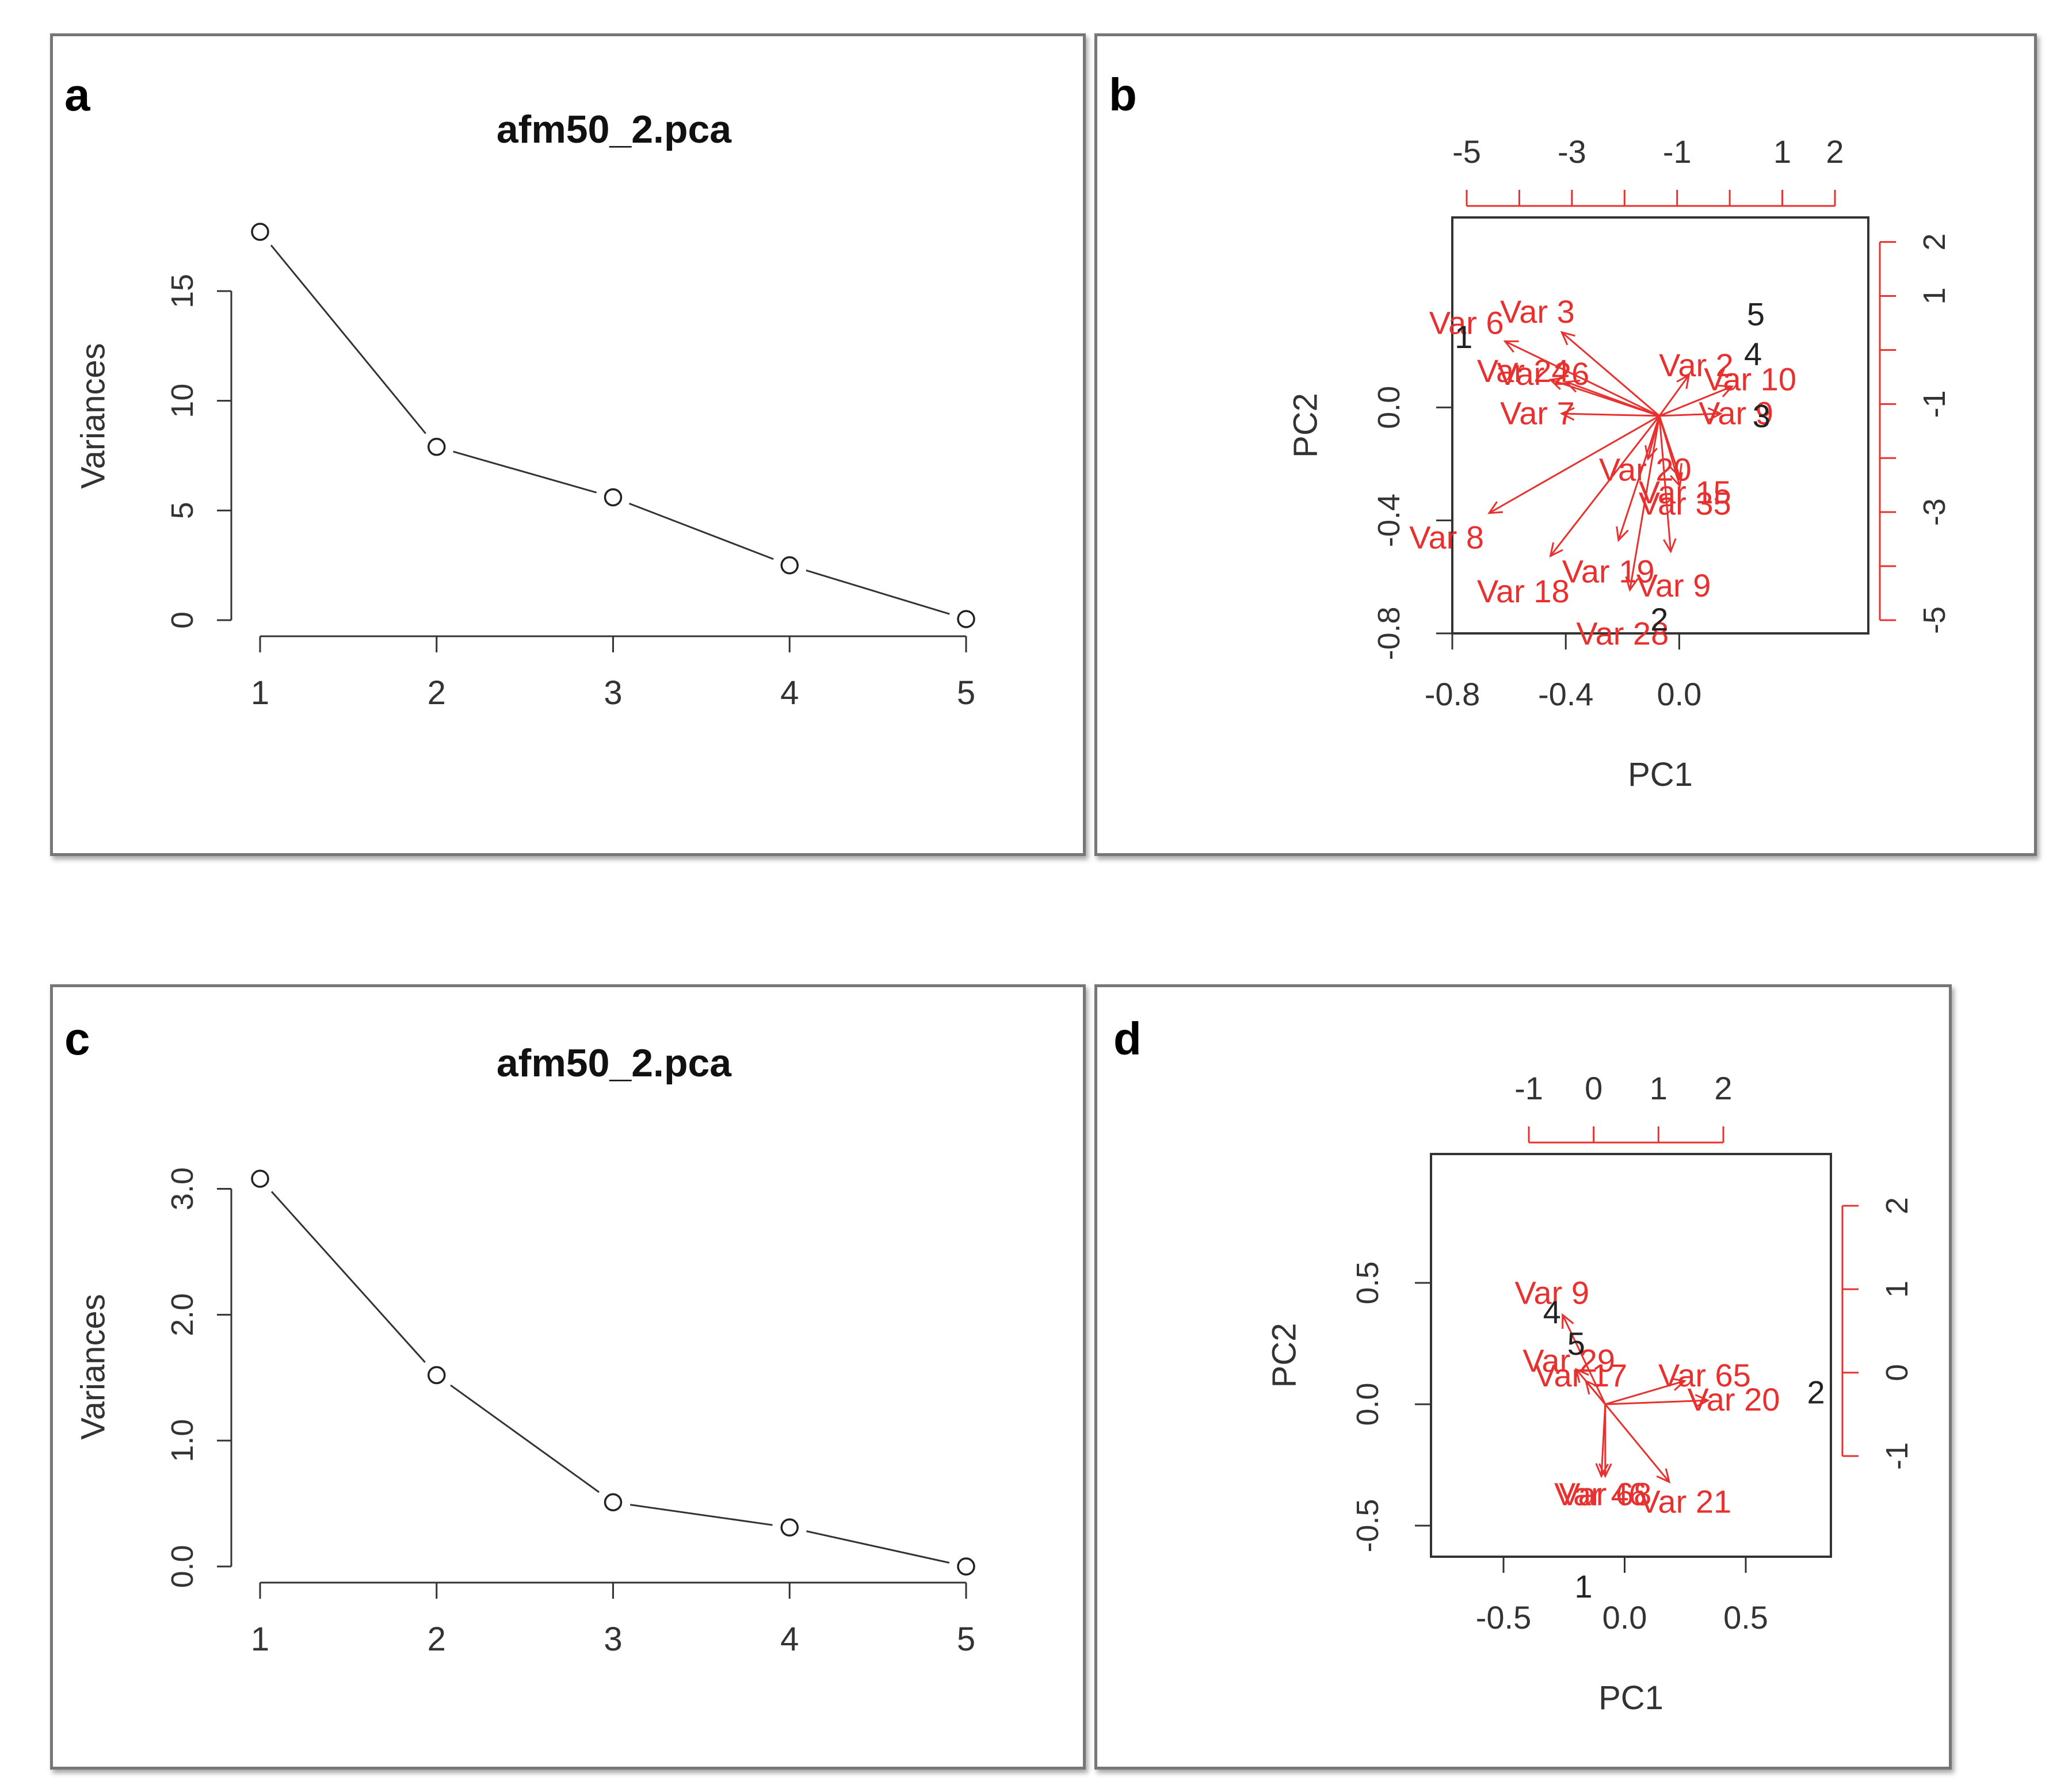 The width and height of the screenshot is (2072, 1792). What do you see at coordinates (1524, 591) in the screenshot?
I see `variable-label: Var 18` at bounding box center [1524, 591].